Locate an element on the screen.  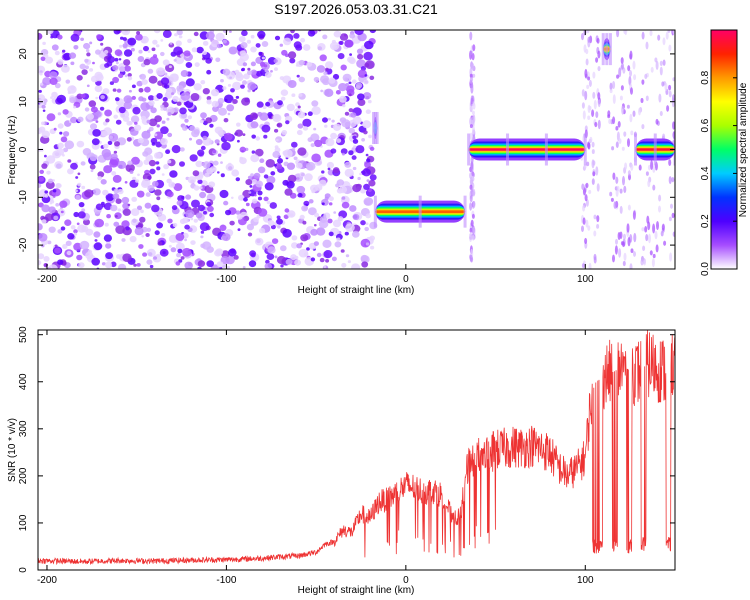
snr-y-tick-label: 200 is located at coordinates (23, 475).